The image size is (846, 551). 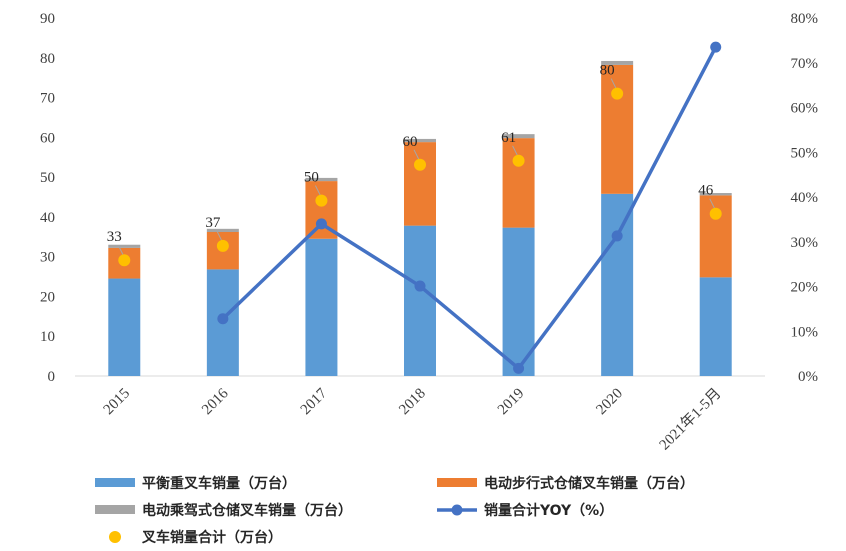 I want to click on legend-label: 销量合计YOY（%）, so click(x=548, y=510).